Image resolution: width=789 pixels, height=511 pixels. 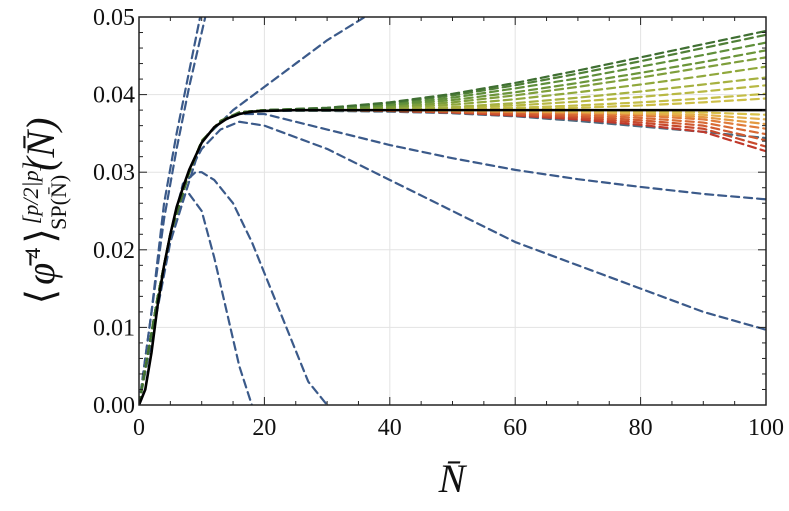 I want to click on y-tick-label: 0.01, so click(x=114, y=328).